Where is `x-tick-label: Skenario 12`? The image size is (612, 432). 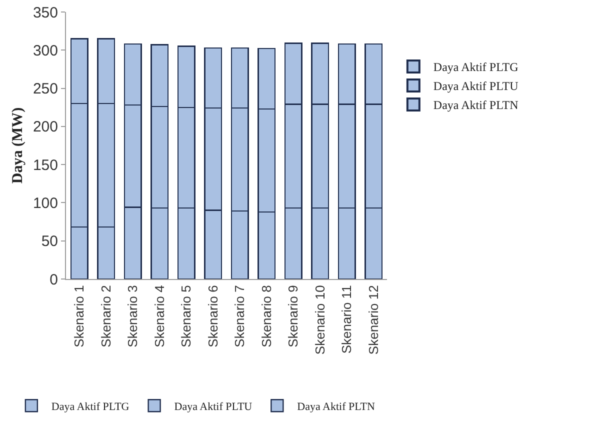 x-tick-label: Skenario 12 is located at coordinates (373, 320).